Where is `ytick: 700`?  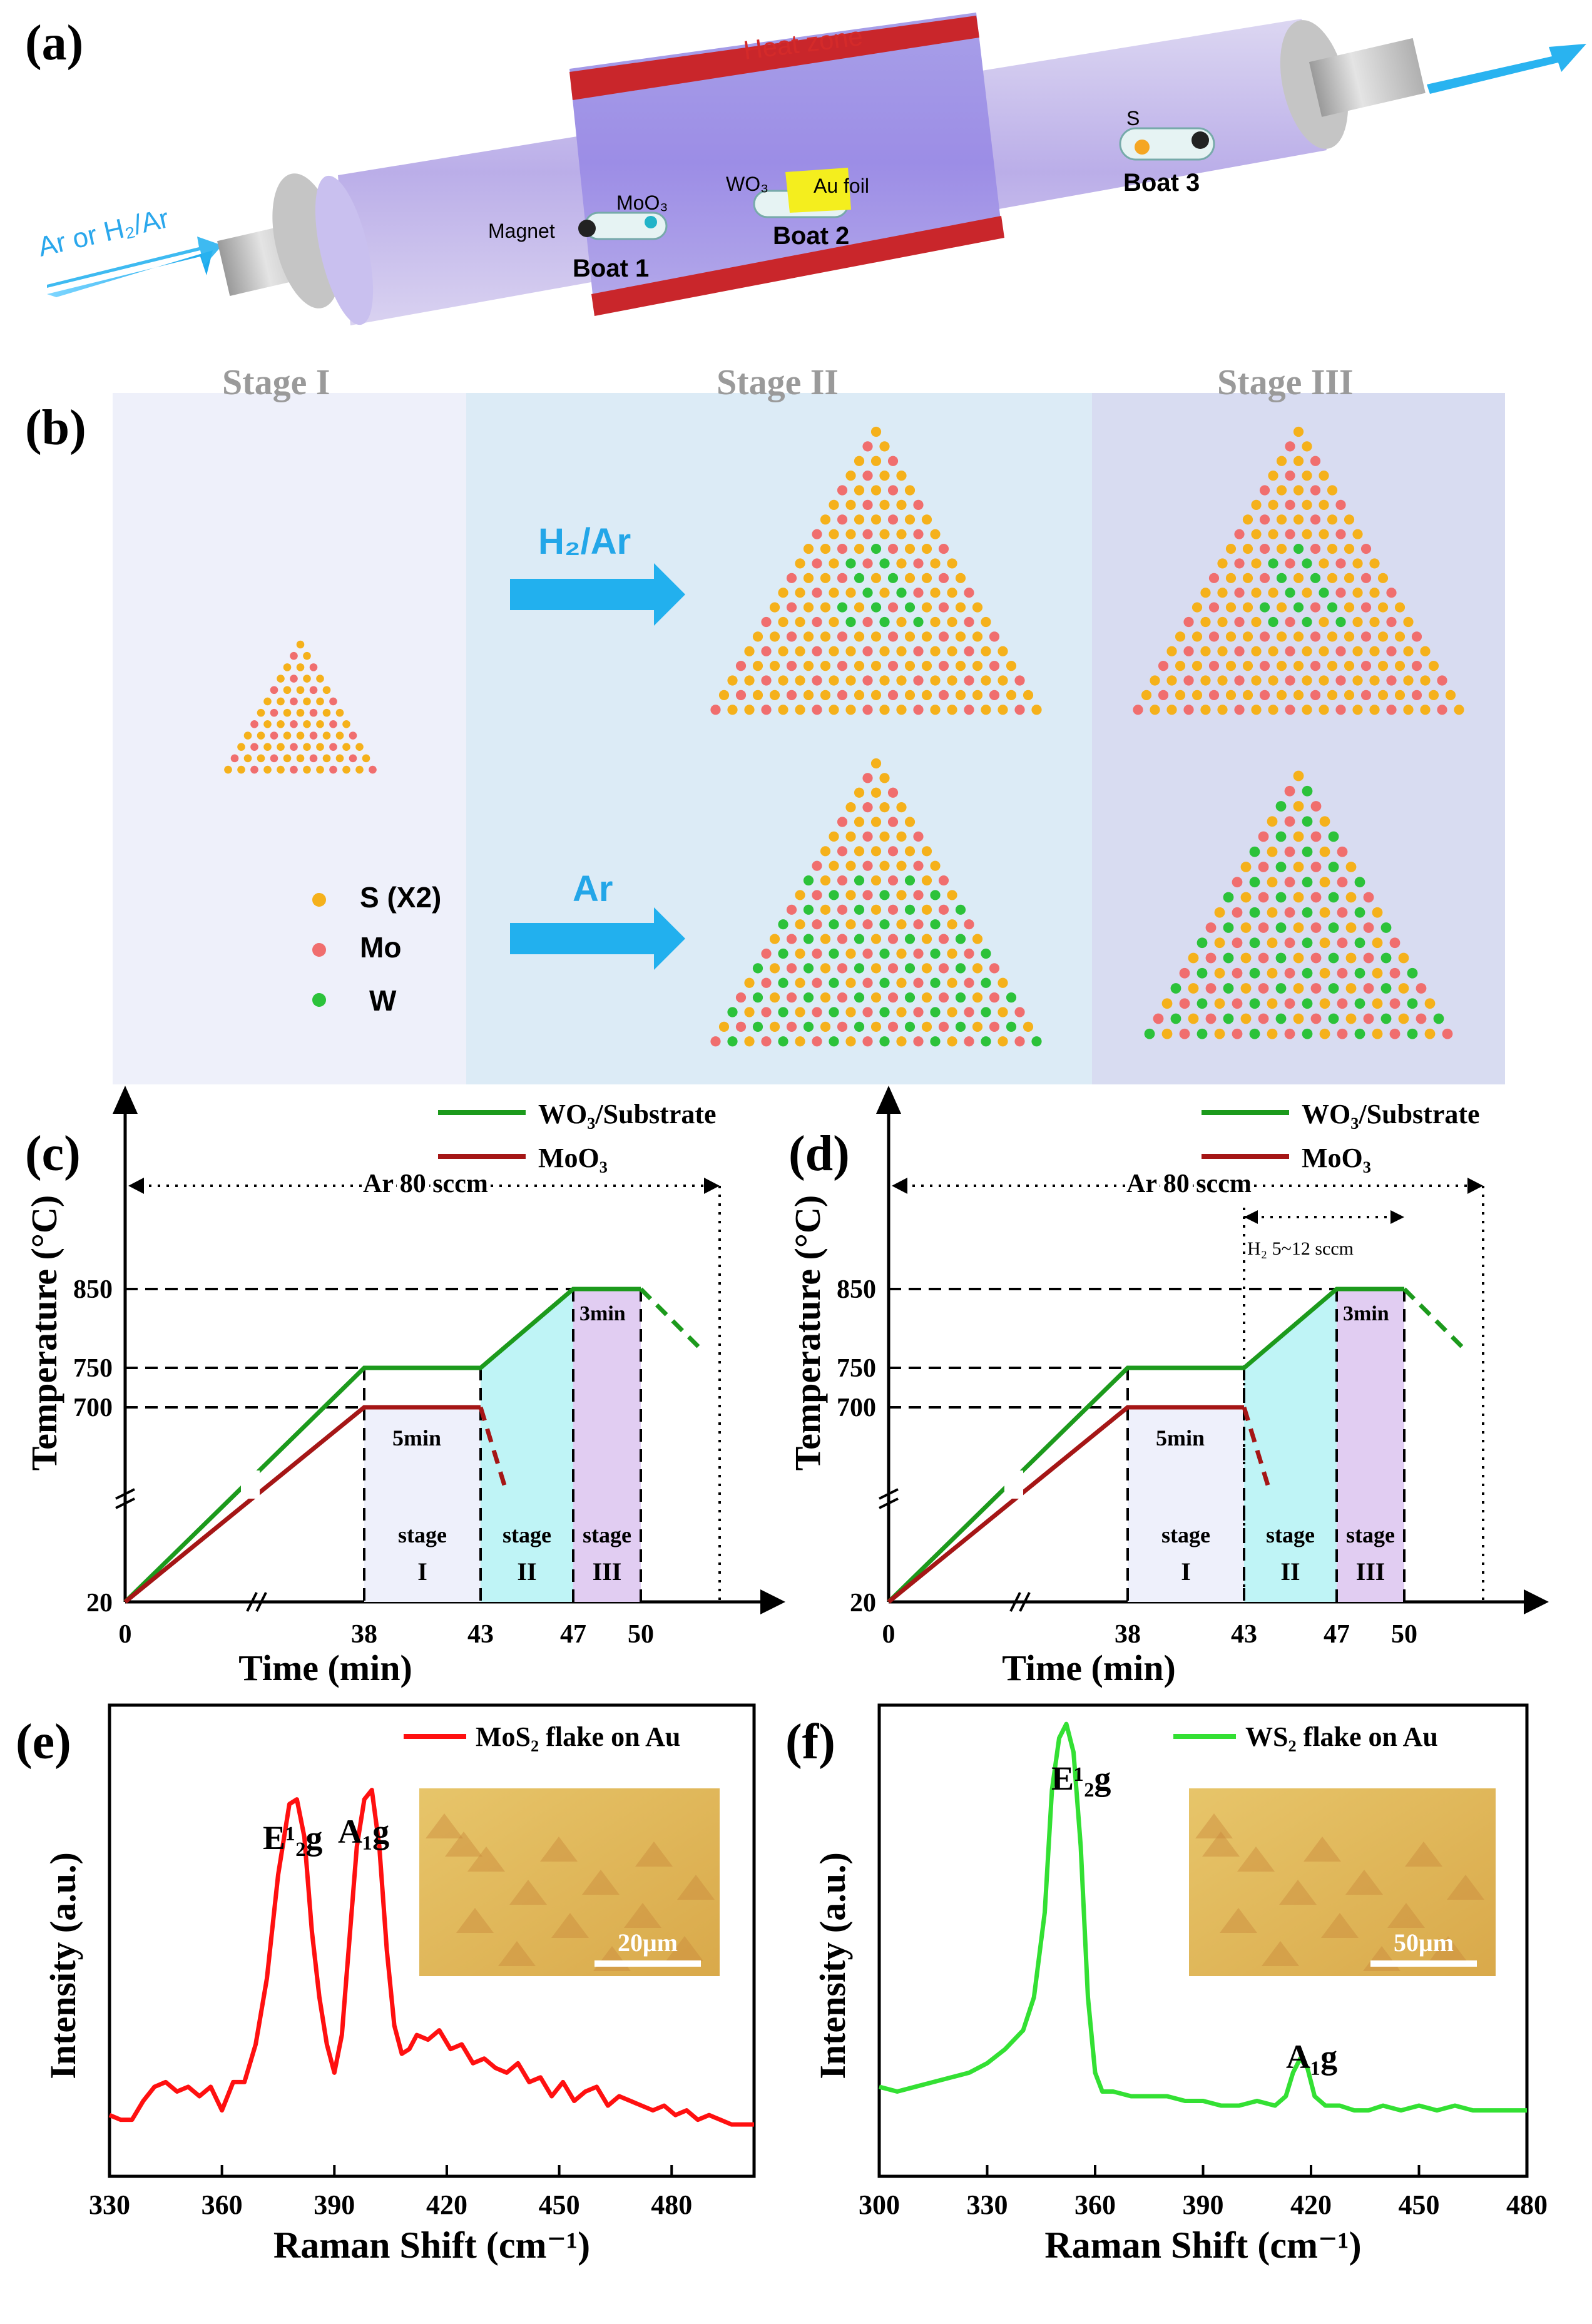 ytick: 700 is located at coordinates (856, 1408).